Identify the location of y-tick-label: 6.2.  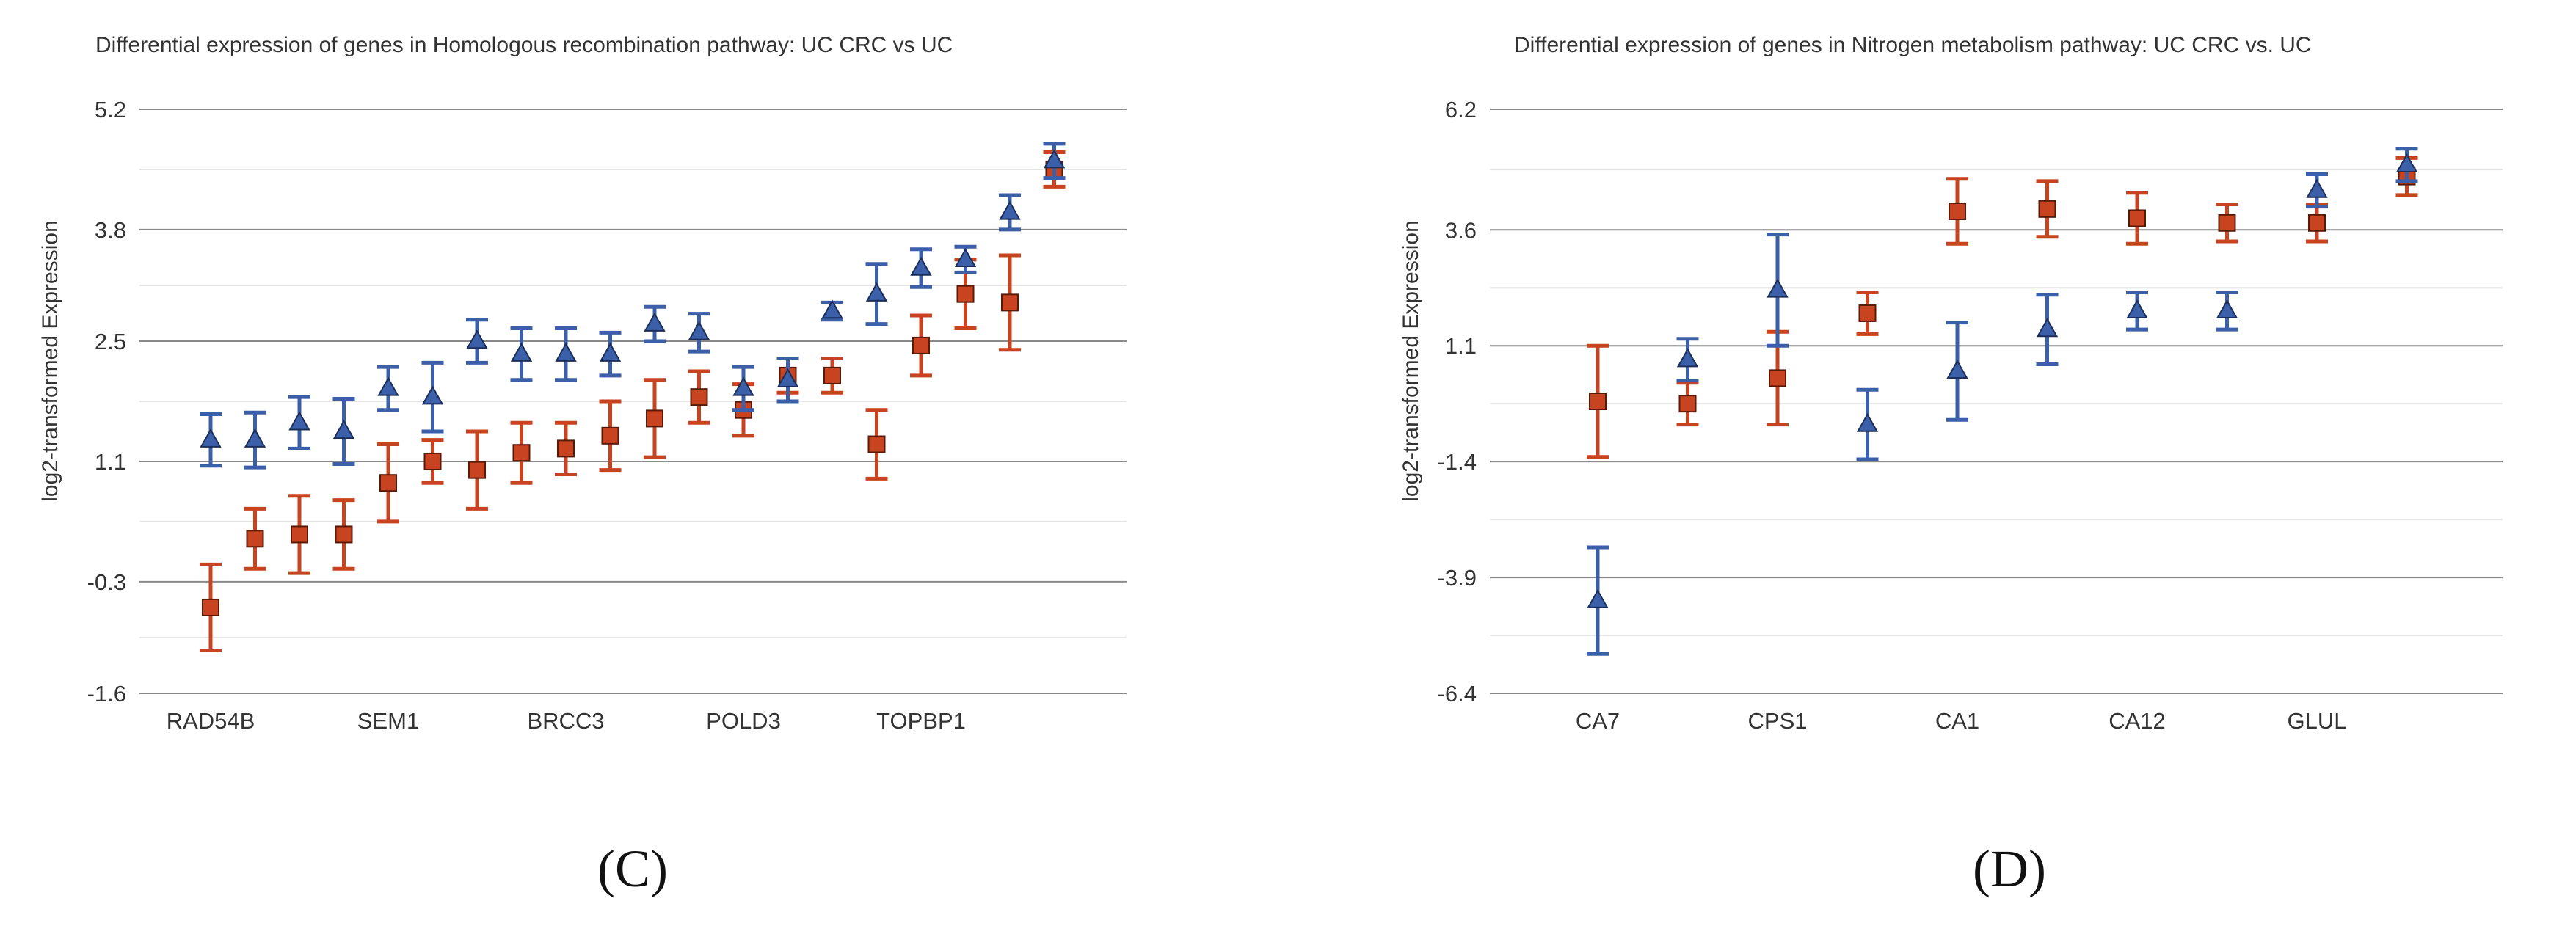
(1461, 110).